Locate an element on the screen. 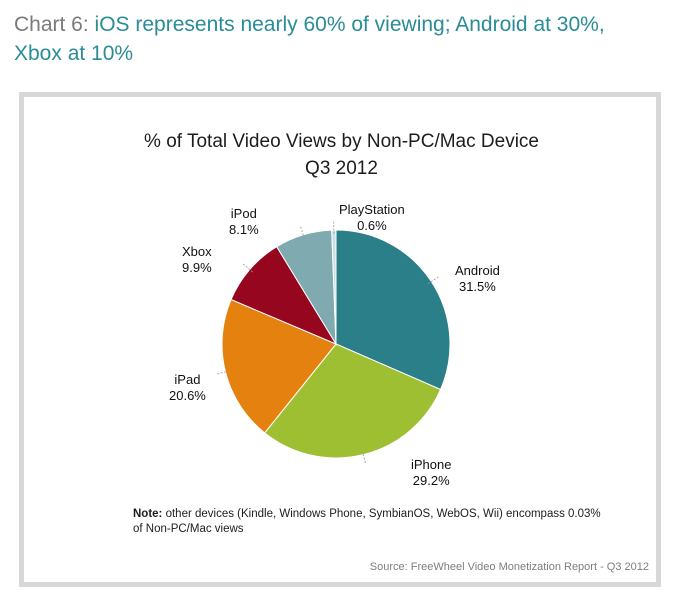 The width and height of the screenshot is (683, 611). slice-label-ipod: iPod 8.1% is located at coordinates (244, 222).